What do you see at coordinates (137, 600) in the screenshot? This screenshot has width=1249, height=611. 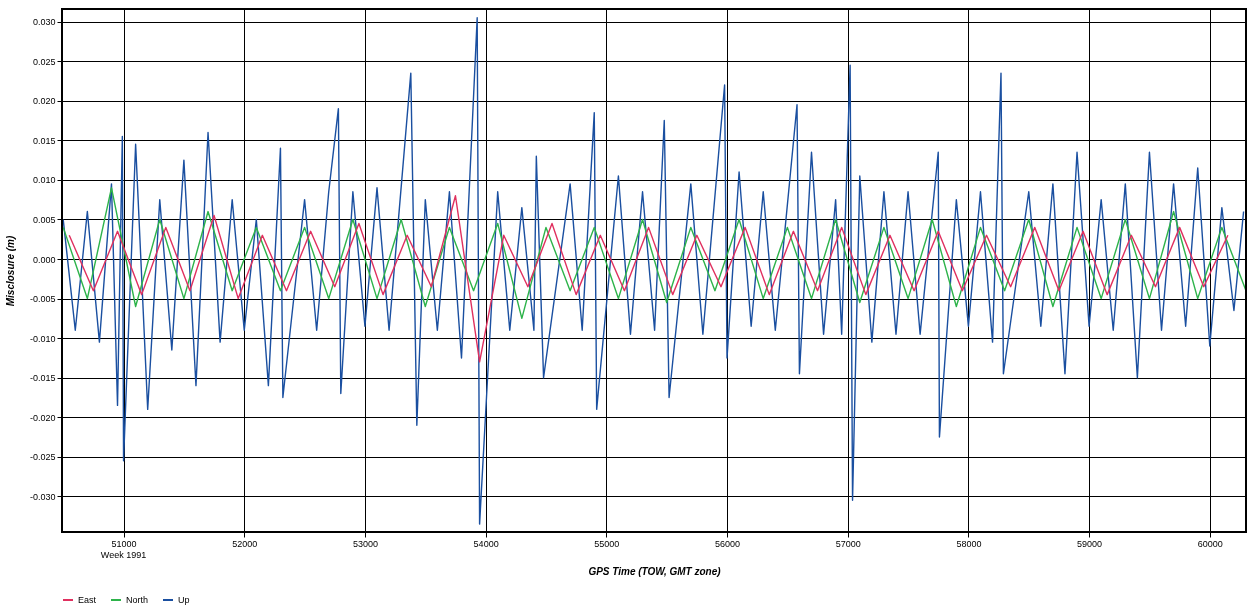 I see `legend-label: North` at bounding box center [137, 600].